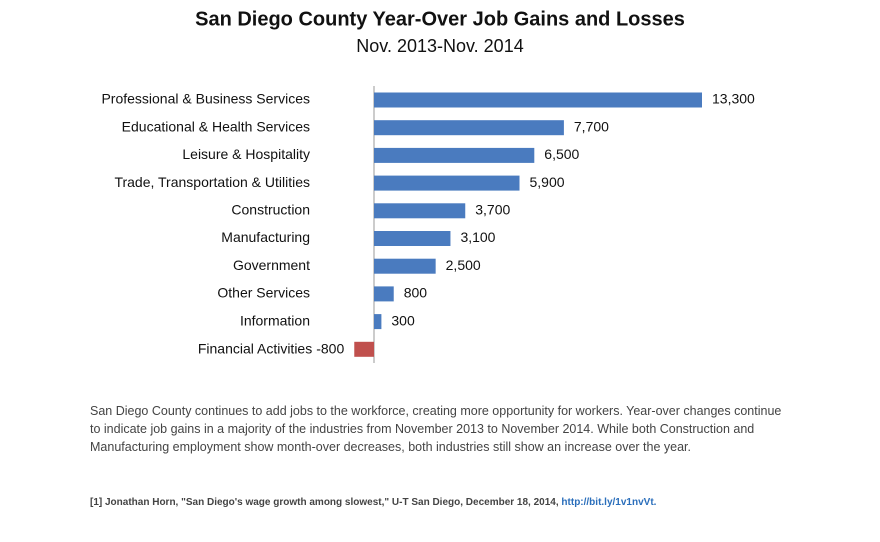  What do you see at coordinates (439, 46) in the screenshot?
I see `chart-subtitle: Nov. 2013-Nov. 2014` at bounding box center [439, 46].